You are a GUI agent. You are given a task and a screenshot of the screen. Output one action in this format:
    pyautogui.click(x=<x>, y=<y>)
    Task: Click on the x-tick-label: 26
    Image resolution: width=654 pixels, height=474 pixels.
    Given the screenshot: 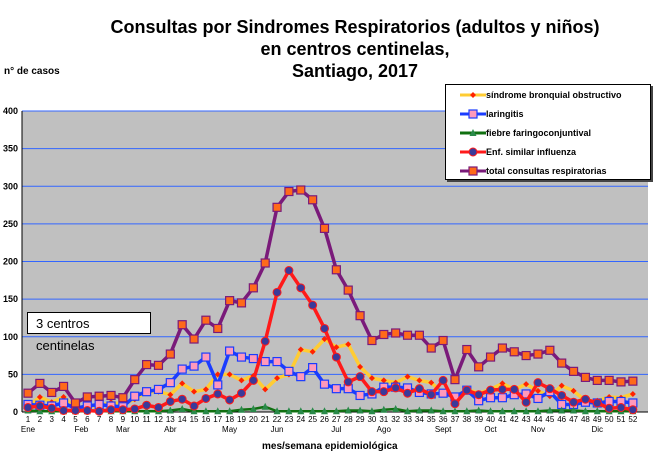 What is the action you would take?
    pyautogui.click(x=324, y=419)
    